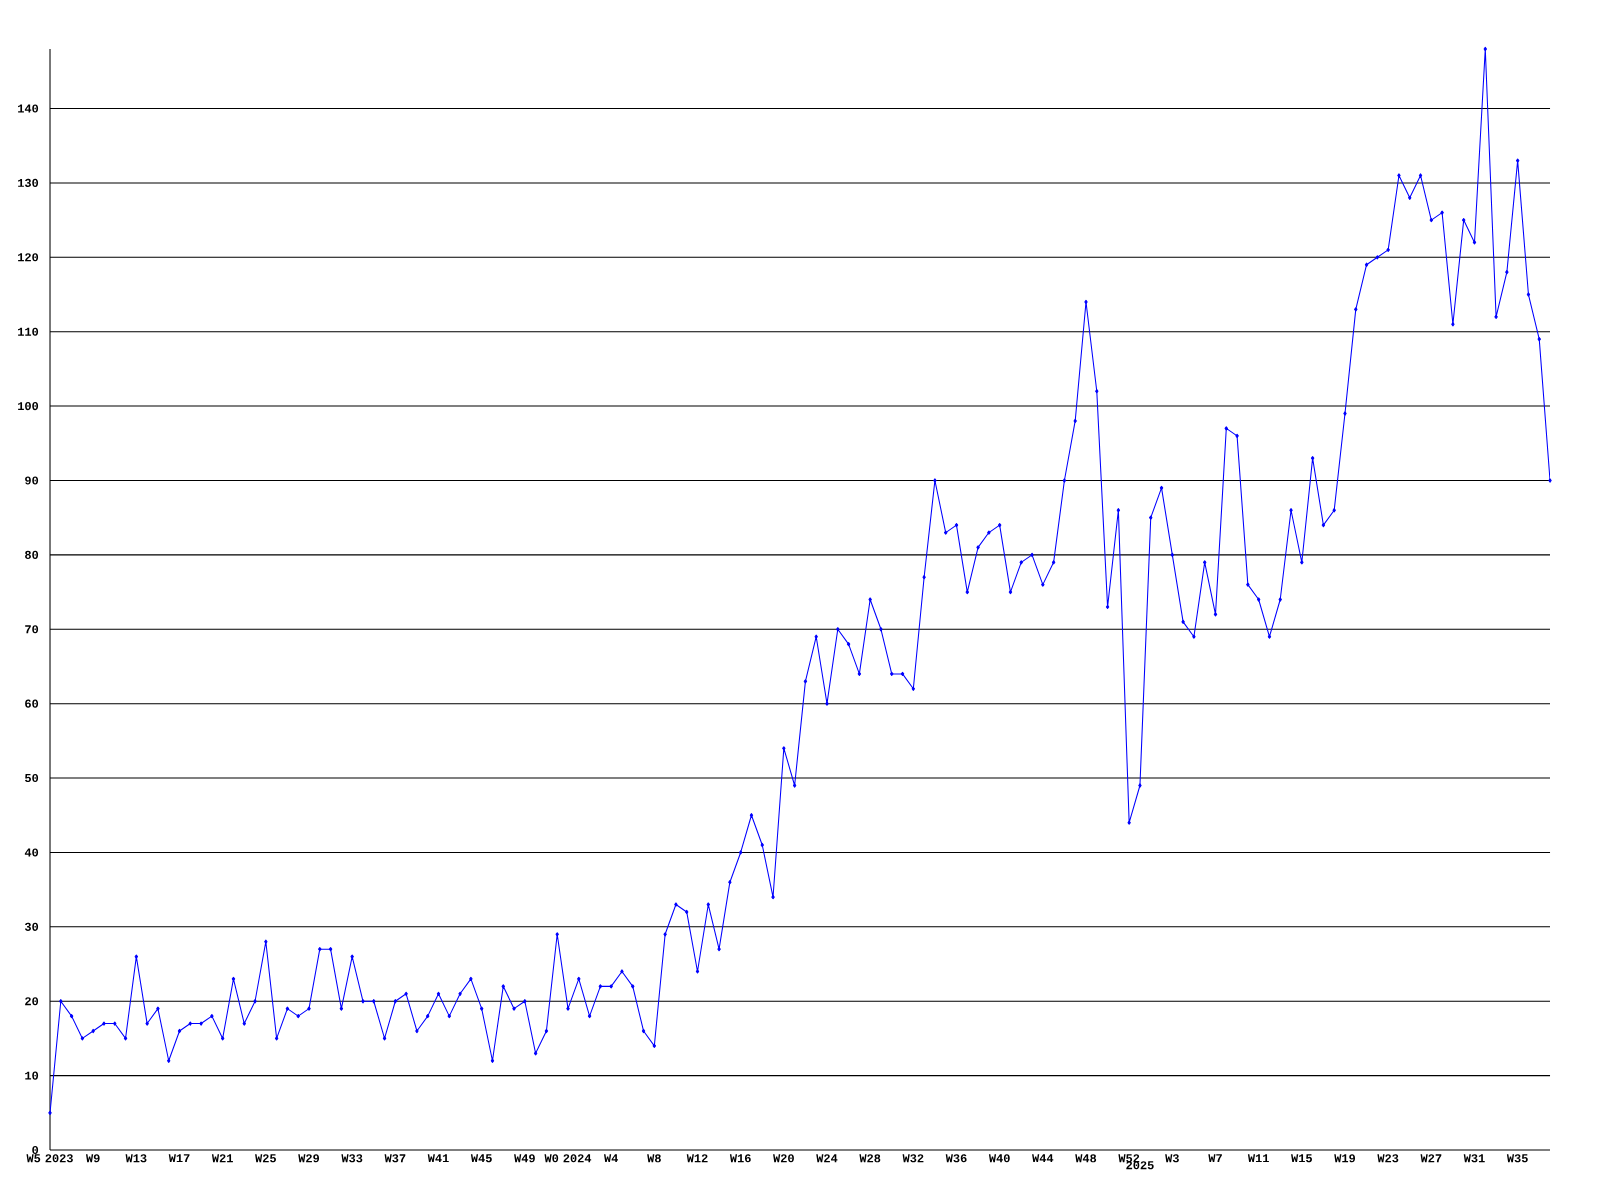 This screenshot has height=1200, width=1600. What do you see at coordinates (1043, 1158) in the screenshot?
I see `x-tick-label: W44` at bounding box center [1043, 1158].